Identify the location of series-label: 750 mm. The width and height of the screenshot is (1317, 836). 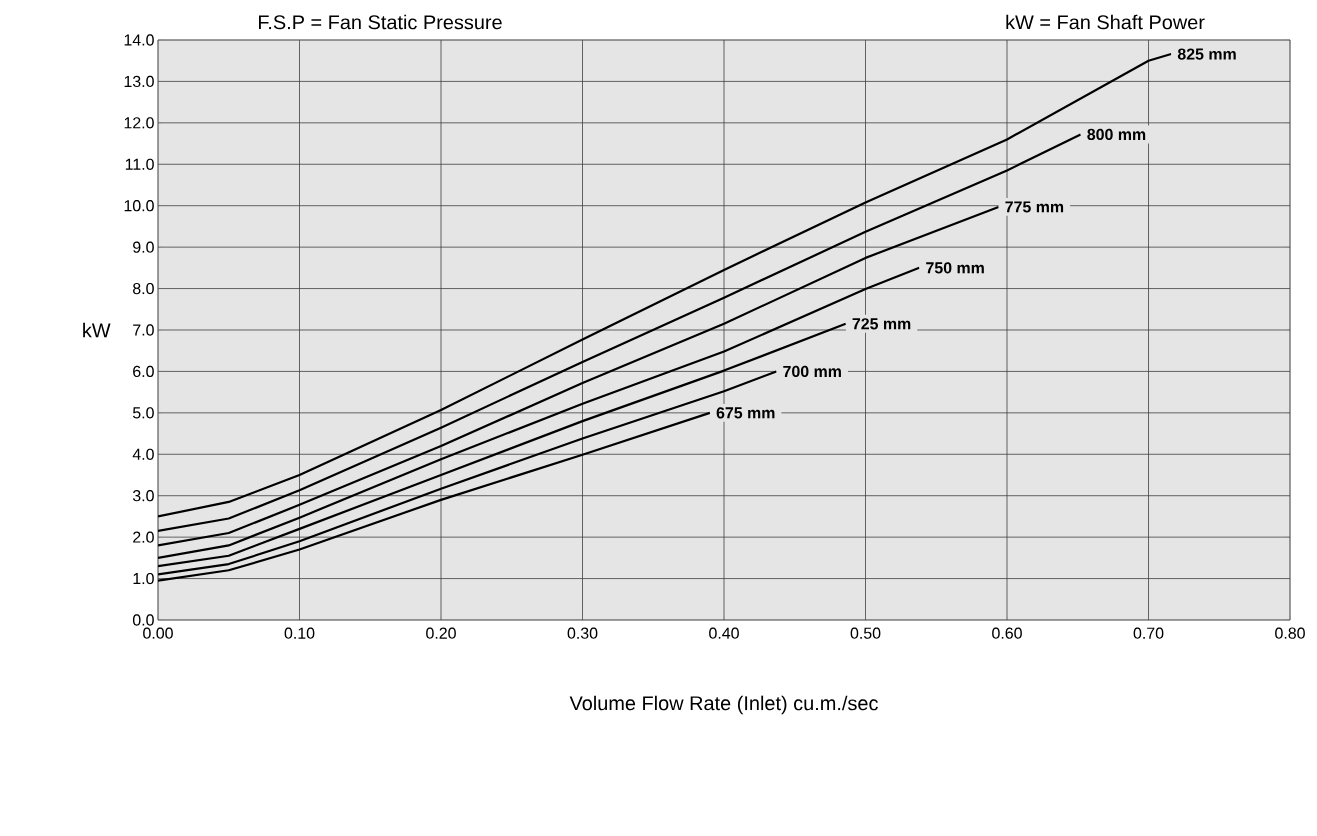
(955, 268).